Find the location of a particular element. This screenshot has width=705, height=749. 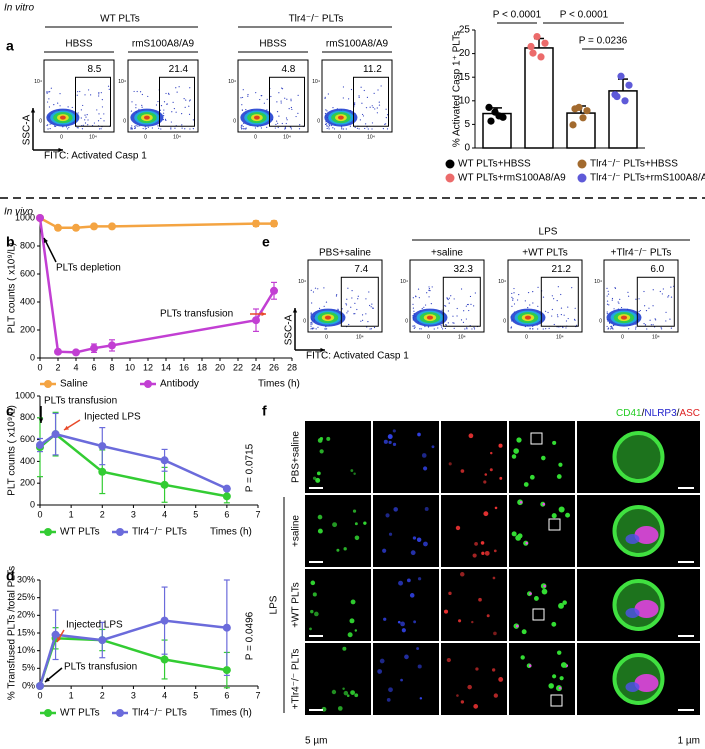

flow-gate is located at coordinates (93, 101).